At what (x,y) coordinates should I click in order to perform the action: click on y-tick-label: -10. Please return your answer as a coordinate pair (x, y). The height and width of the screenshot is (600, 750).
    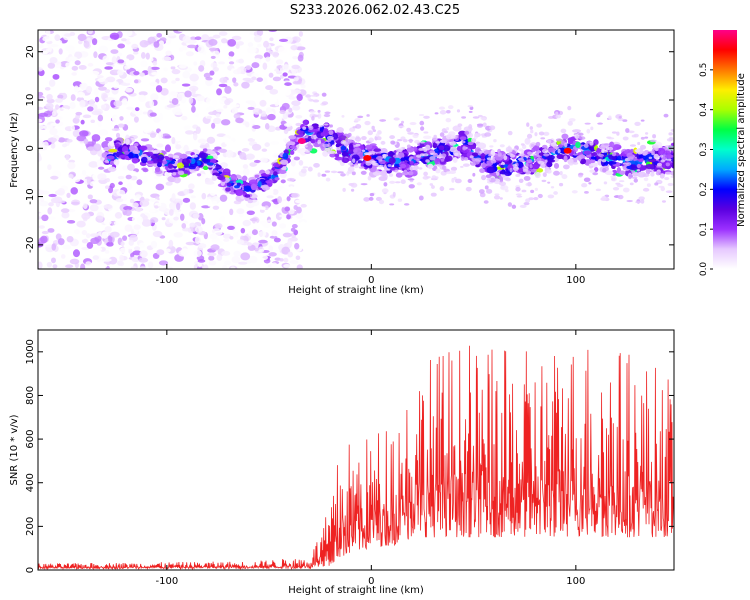
    Looking at the image, I should click on (30, 196).